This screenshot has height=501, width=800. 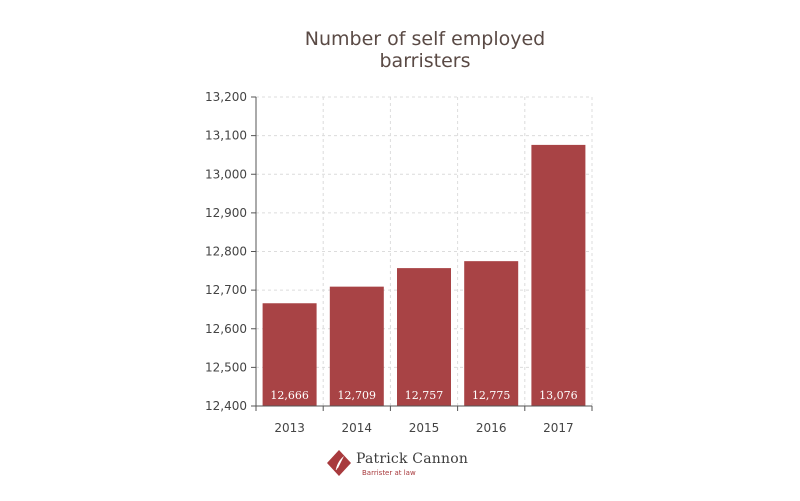 I want to click on chart-title-line-2: barristers, so click(x=425, y=61).